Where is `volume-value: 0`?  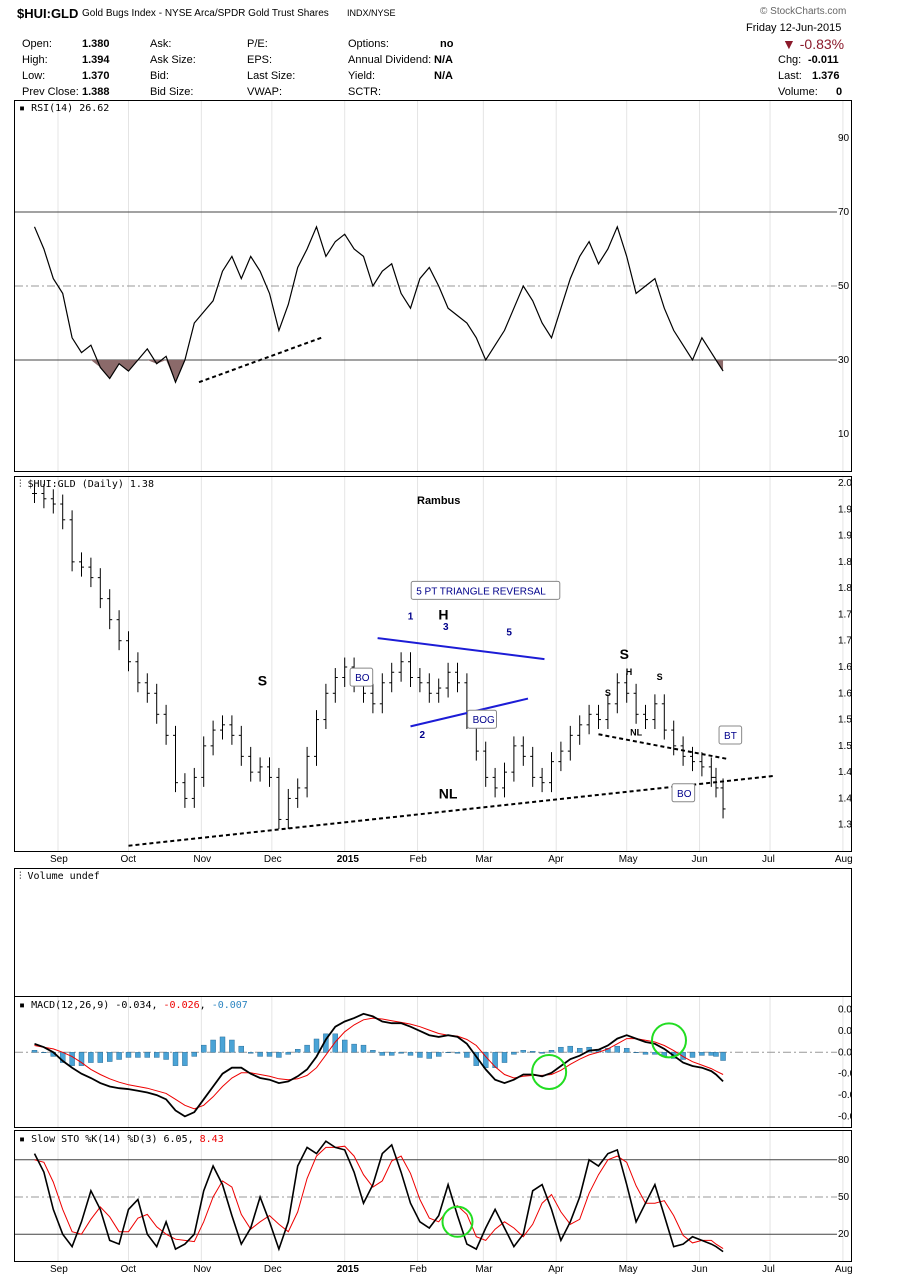 volume-value: 0 is located at coordinates (839, 92).